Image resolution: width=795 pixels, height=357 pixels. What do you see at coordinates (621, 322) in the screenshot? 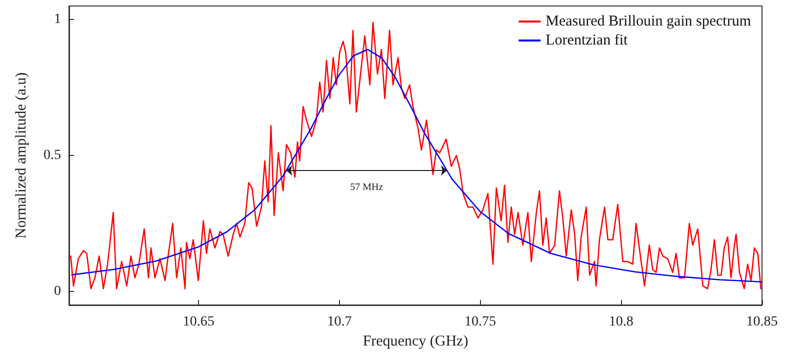
I see `x-tick-label: 10.8` at bounding box center [621, 322].